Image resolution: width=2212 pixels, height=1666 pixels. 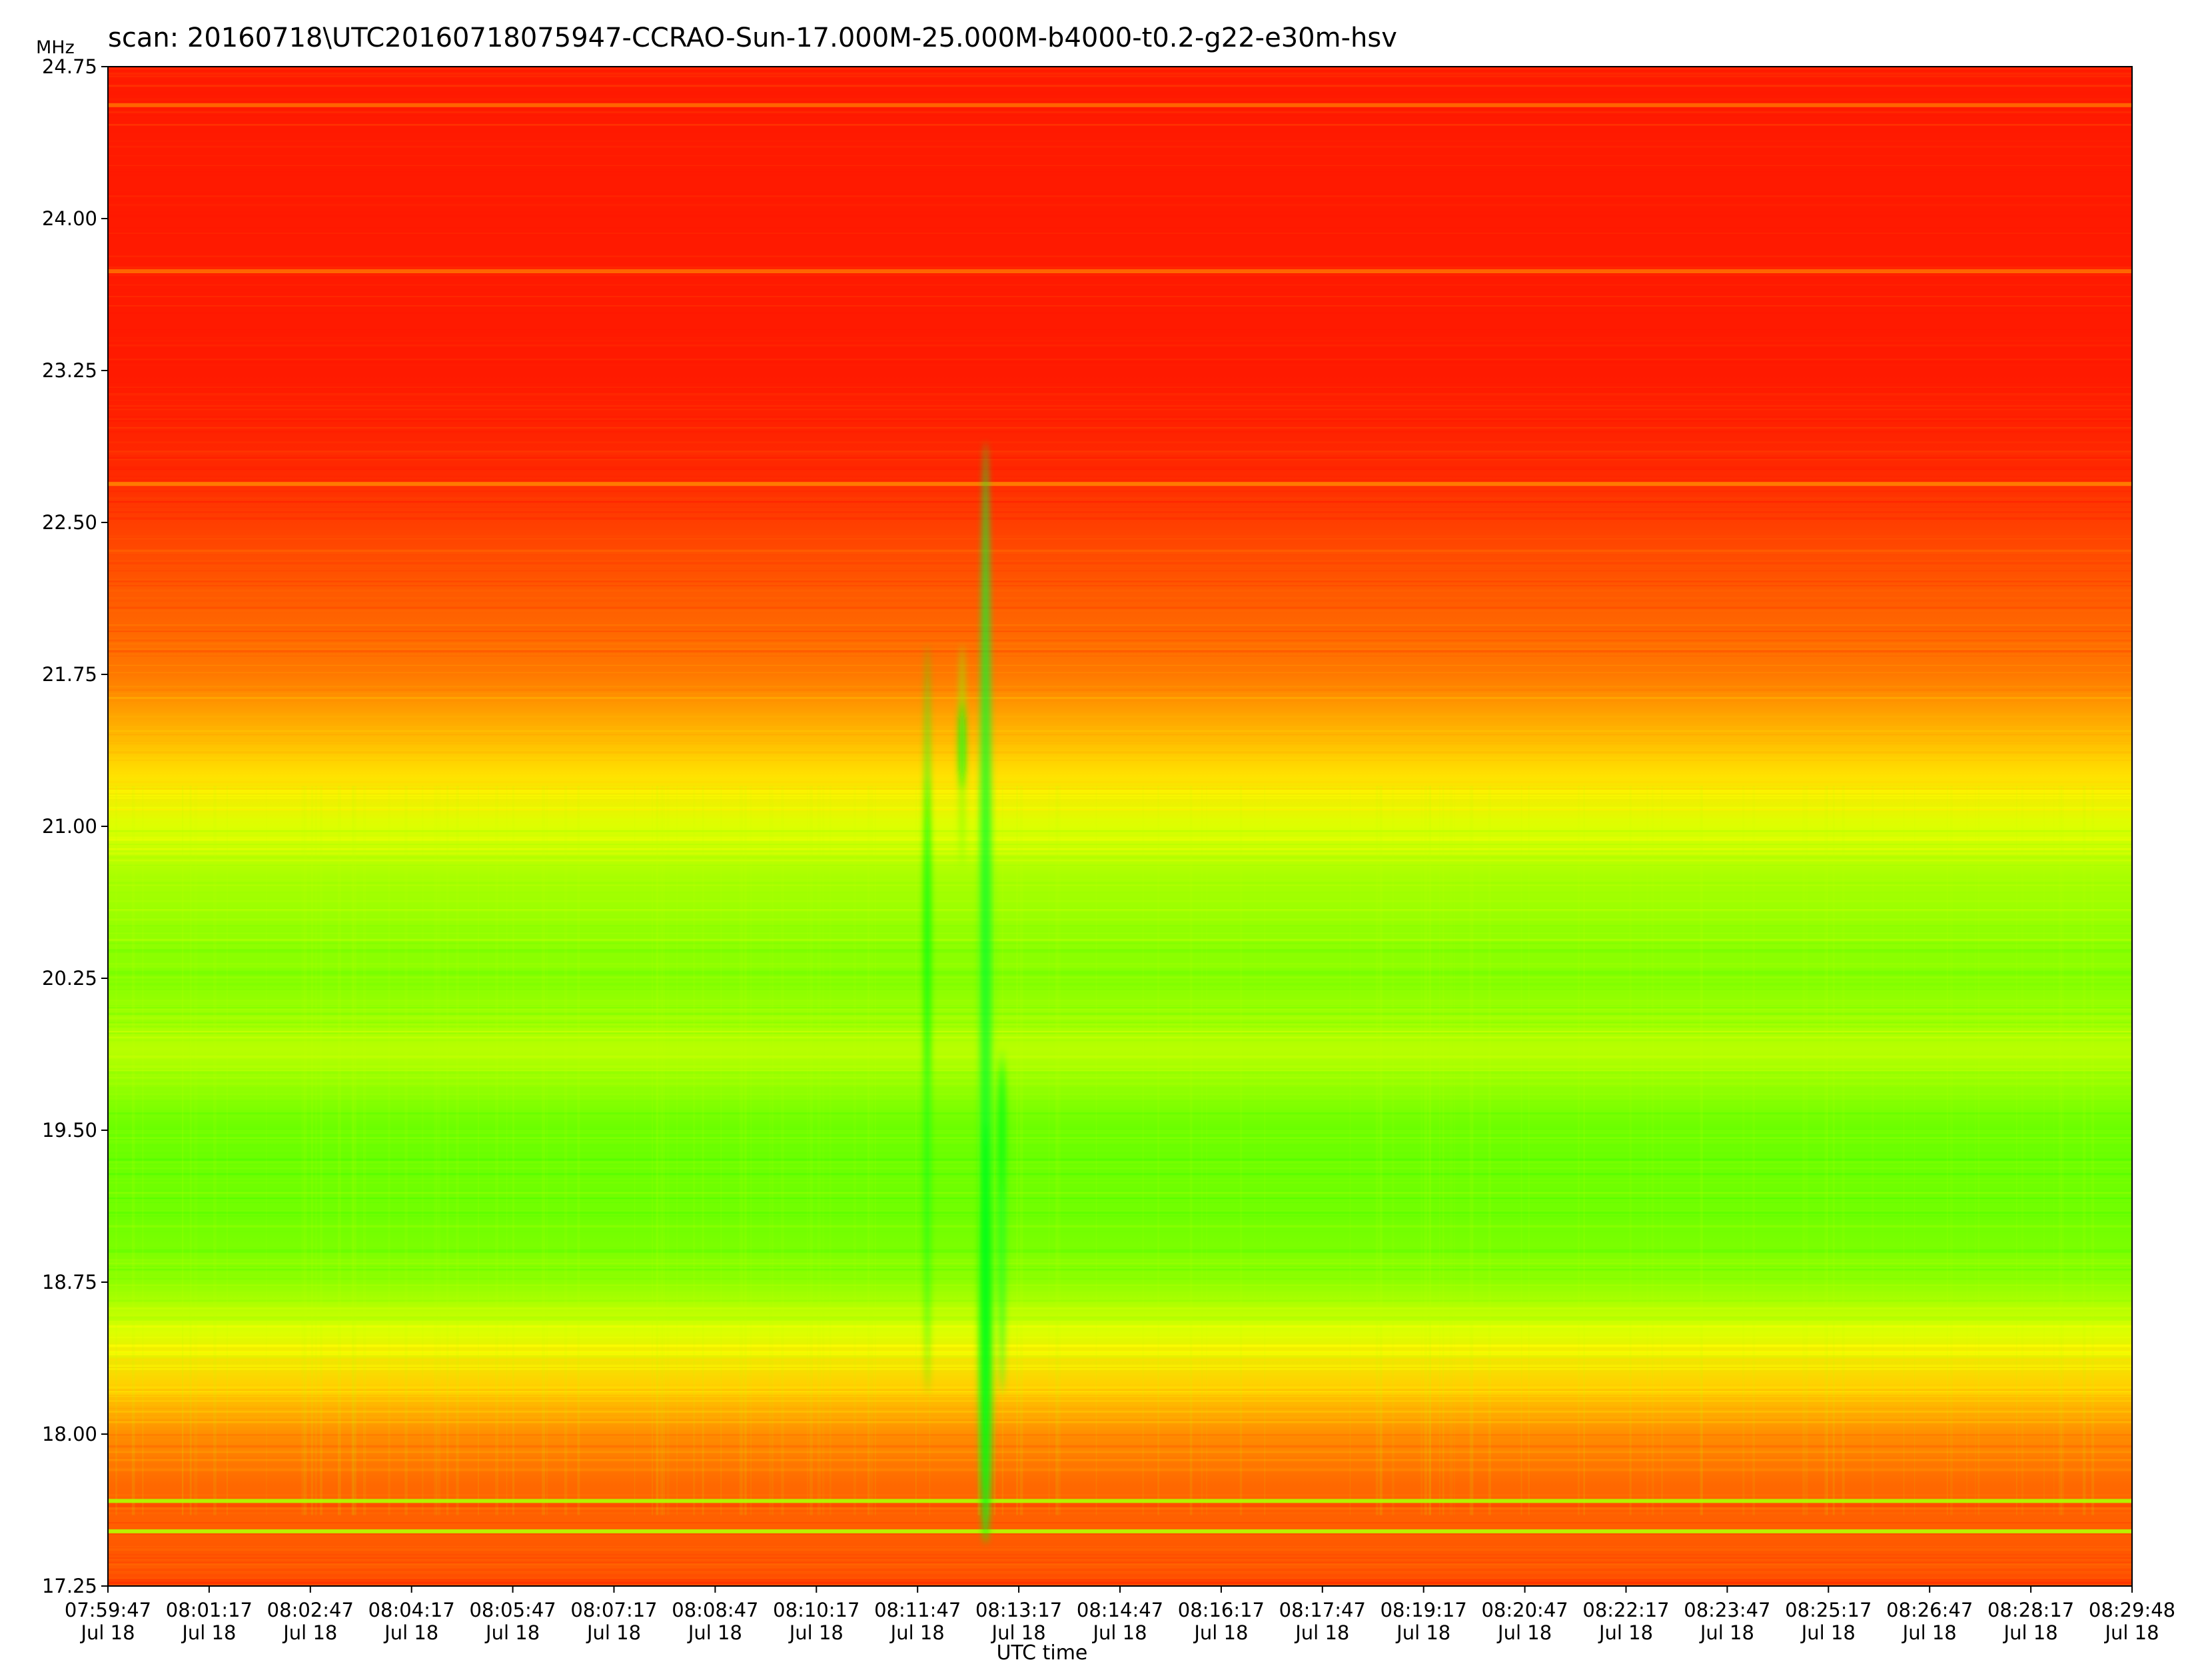 What do you see at coordinates (69, 1130) in the screenshot?
I see `y-tick-label: 19.50` at bounding box center [69, 1130].